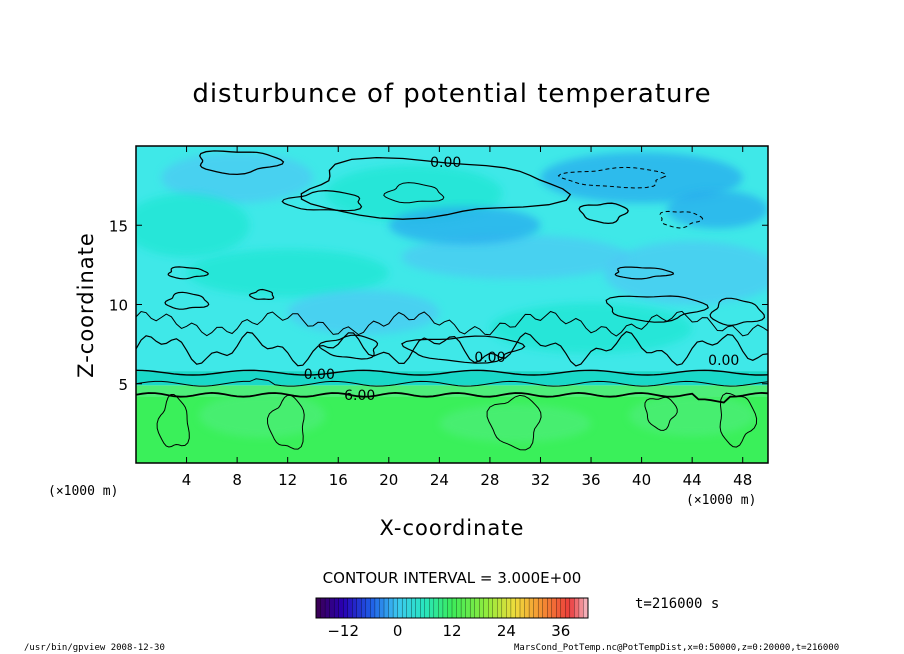 The height and width of the screenshot is (654, 904). I want to click on x-unit-left: (×1000 m), so click(83, 491).